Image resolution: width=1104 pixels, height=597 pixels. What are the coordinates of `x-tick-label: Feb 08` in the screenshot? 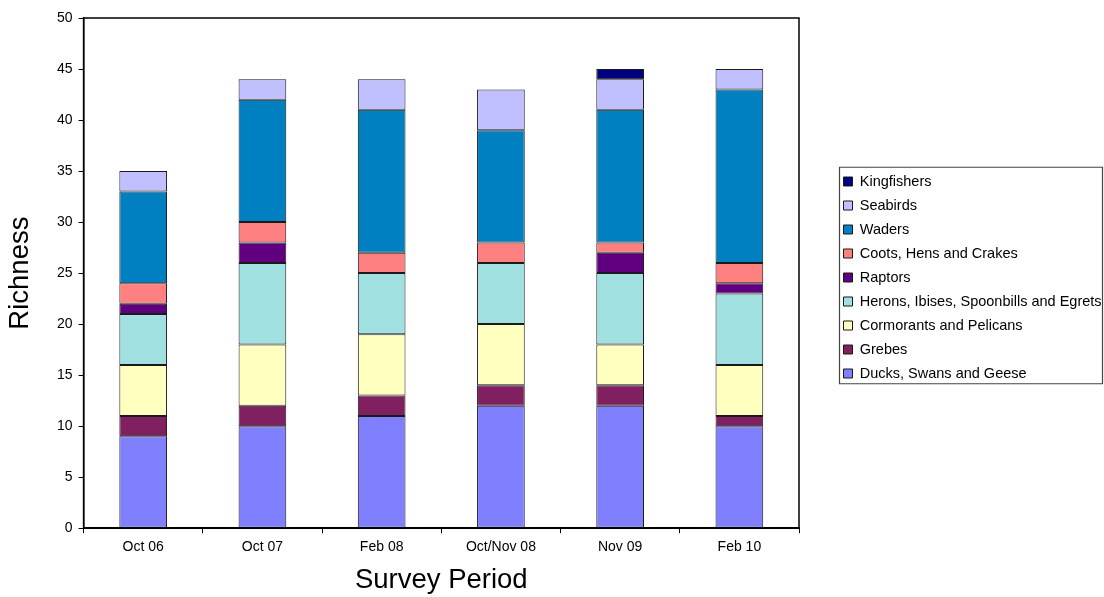 It's located at (381, 546).